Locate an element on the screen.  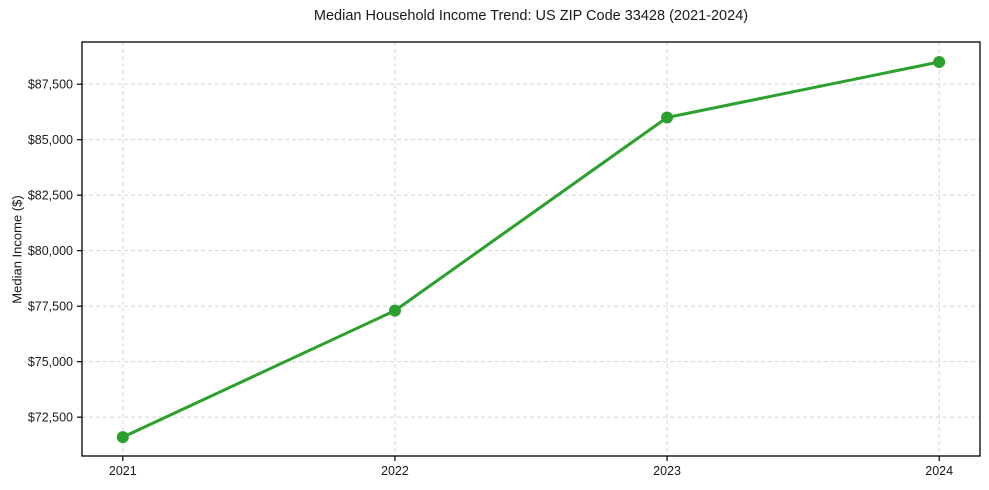
y-tick-label: $82,500 is located at coordinates (50, 196).